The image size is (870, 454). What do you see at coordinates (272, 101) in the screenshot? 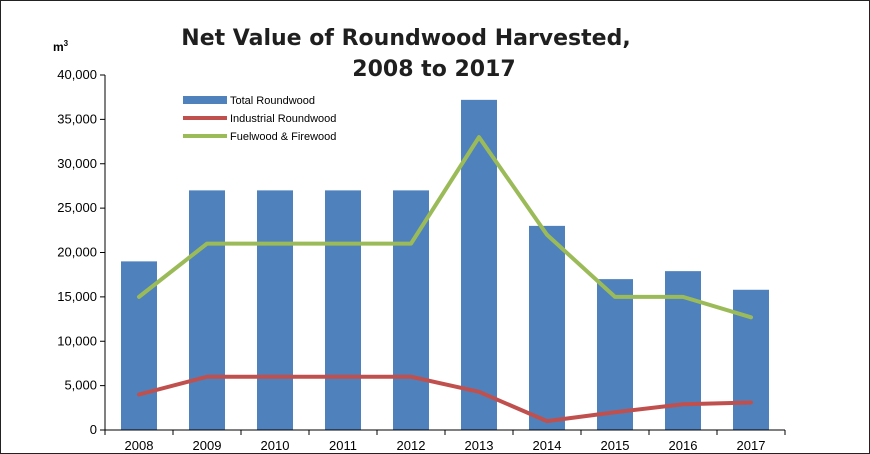
I see `legend-label: Total Roundwood` at bounding box center [272, 101].